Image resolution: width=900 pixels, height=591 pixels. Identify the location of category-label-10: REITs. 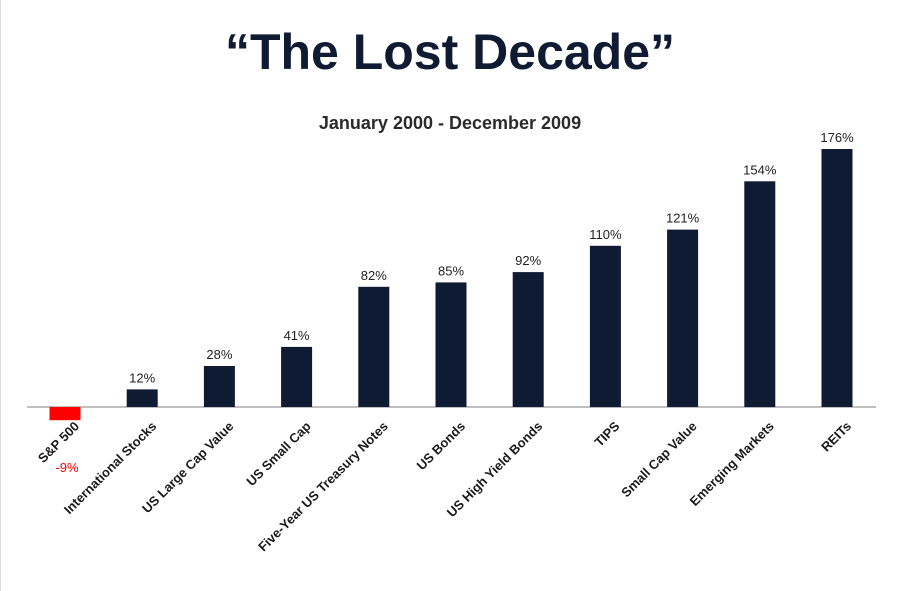
(836, 437).